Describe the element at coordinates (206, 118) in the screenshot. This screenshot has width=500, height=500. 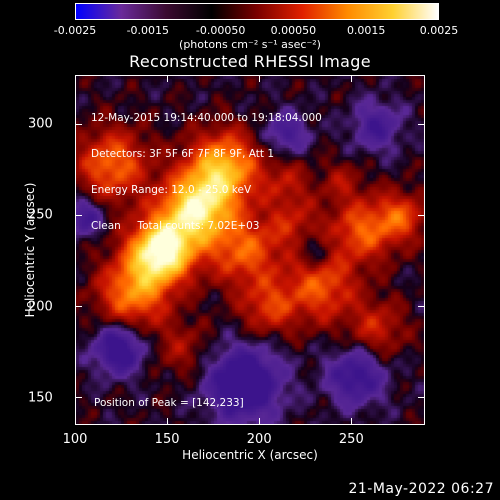
I see `info-line-time: 12-May-2015 19:14:40.000 to 19:18:04.000` at that location.